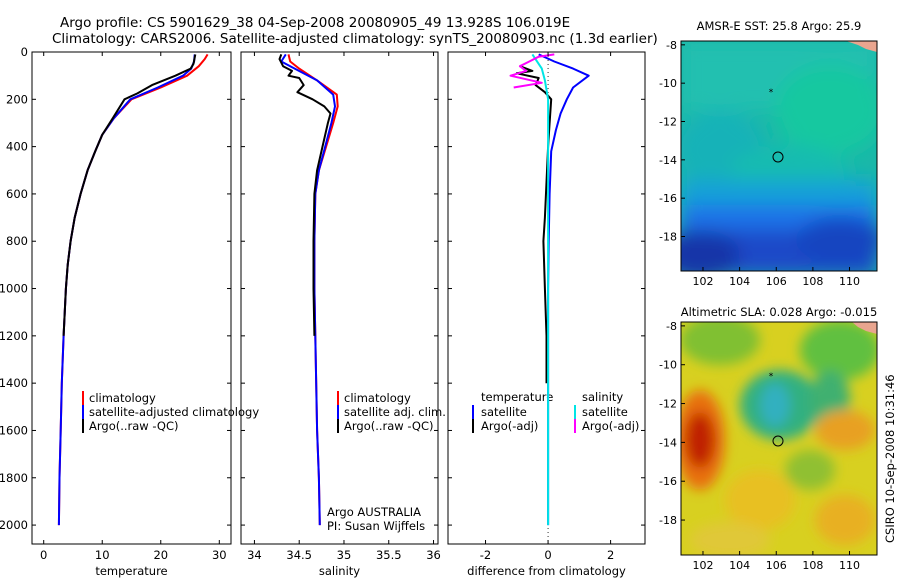  What do you see at coordinates (771, 377) in the screenshot?
I see `sla-float-track-marker: *` at bounding box center [771, 377].